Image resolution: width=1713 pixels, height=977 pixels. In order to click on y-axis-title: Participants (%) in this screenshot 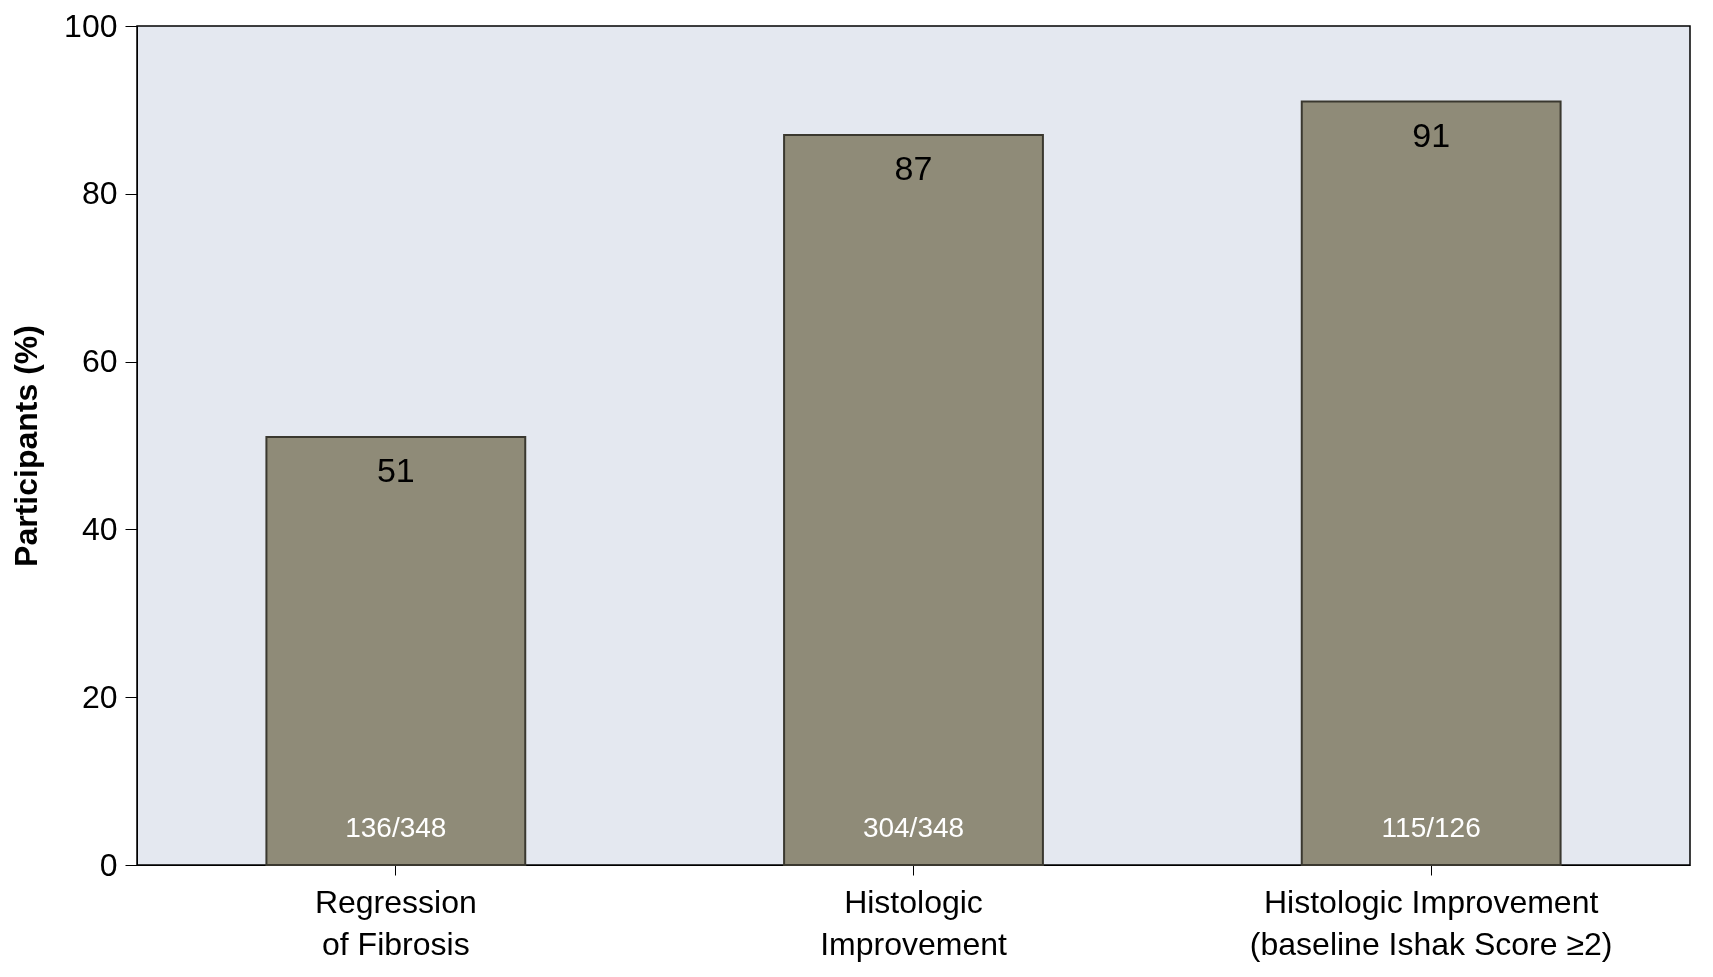, I will do `click(26, 446)`.